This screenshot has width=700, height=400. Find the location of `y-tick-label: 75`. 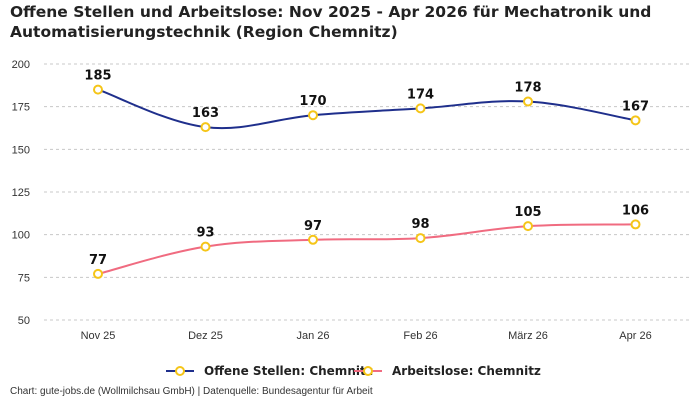

y-tick-label: 75 is located at coordinates (24, 278).